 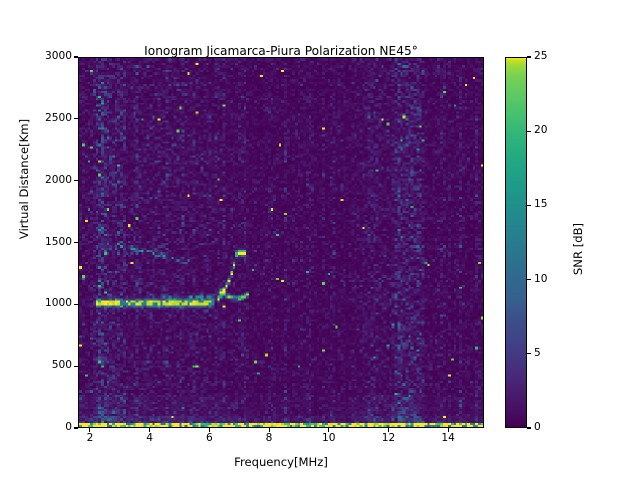 I want to click on colorbar-tick-label: 5, so click(x=537, y=352).